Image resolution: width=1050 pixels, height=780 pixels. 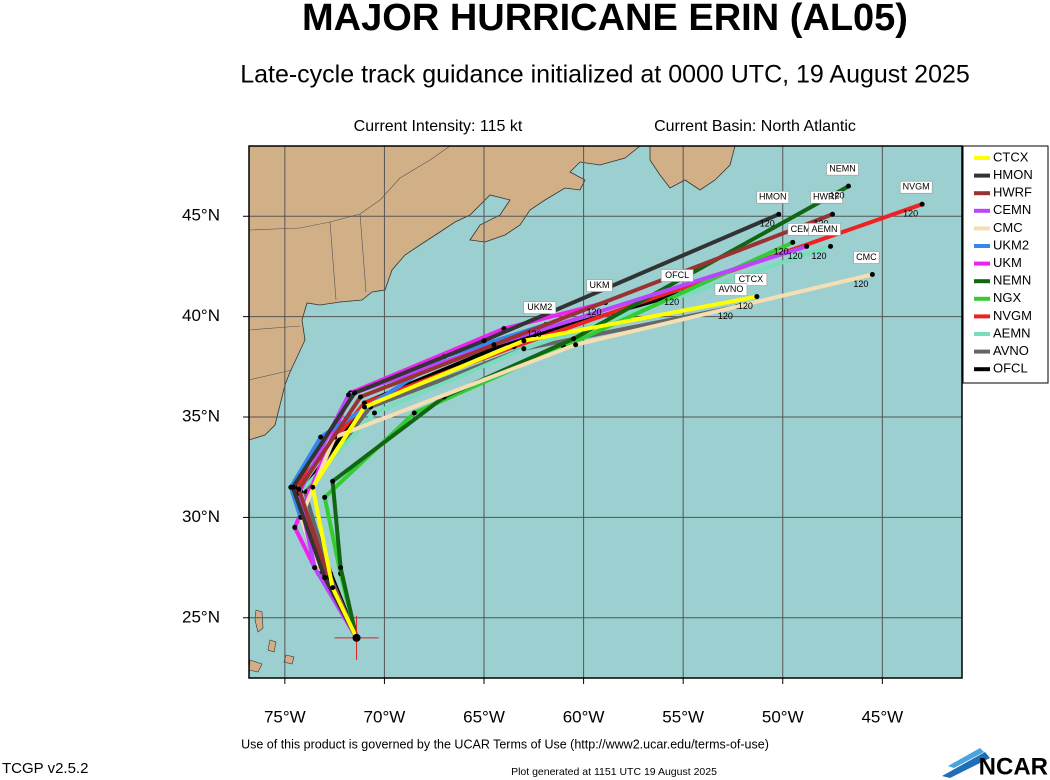 What do you see at coordinates (882, 716) in the screenshot?
I see `x-tick-label: 45°W` at bounding box center [882, 716].